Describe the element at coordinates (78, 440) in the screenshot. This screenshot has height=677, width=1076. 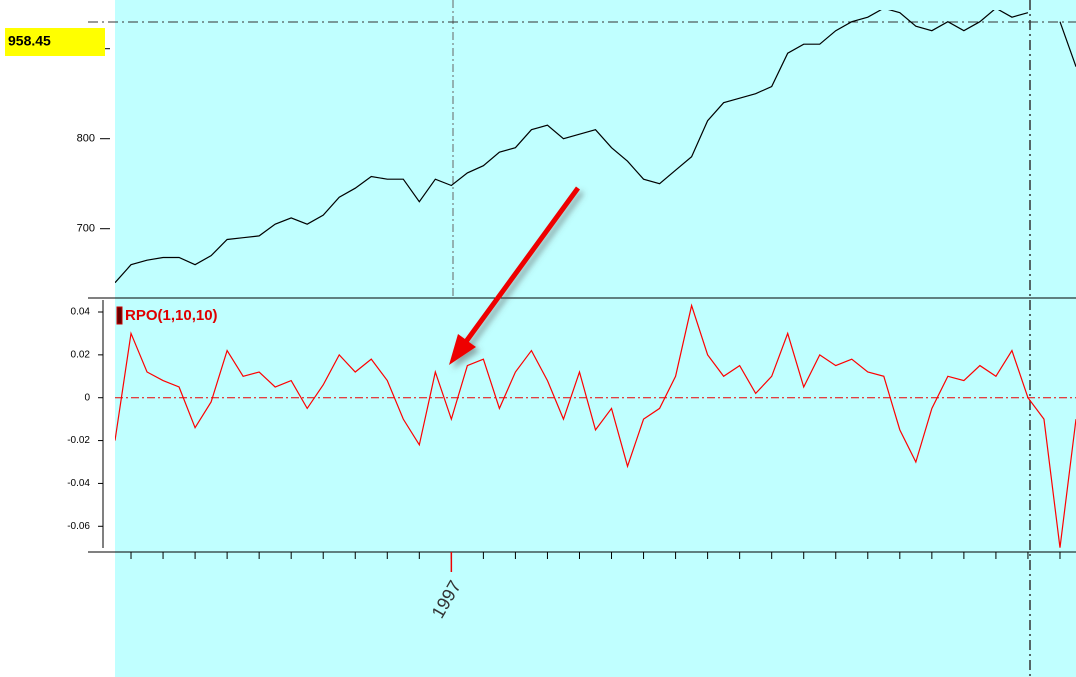
I see `y-tick-label: -0.02` at that location.